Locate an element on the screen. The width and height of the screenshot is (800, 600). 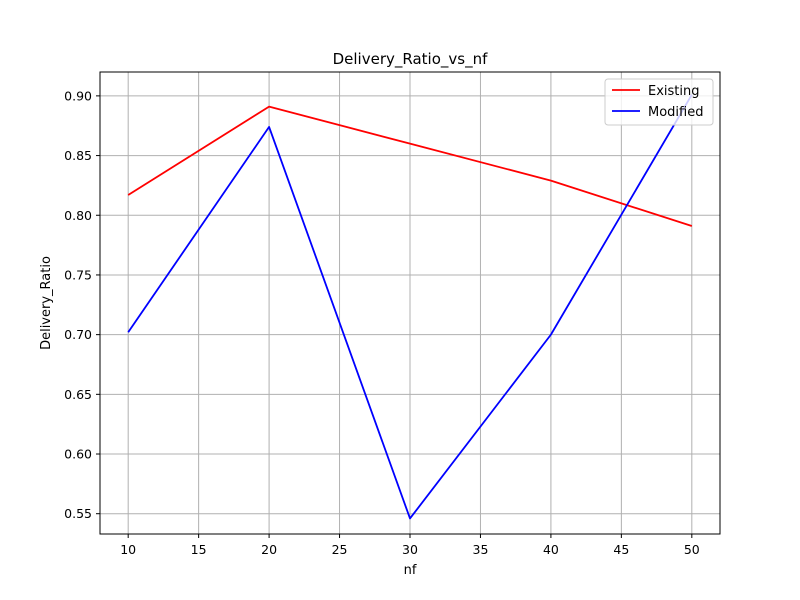
y-tick-label: 0.65 is located at coordinates (78, 394).